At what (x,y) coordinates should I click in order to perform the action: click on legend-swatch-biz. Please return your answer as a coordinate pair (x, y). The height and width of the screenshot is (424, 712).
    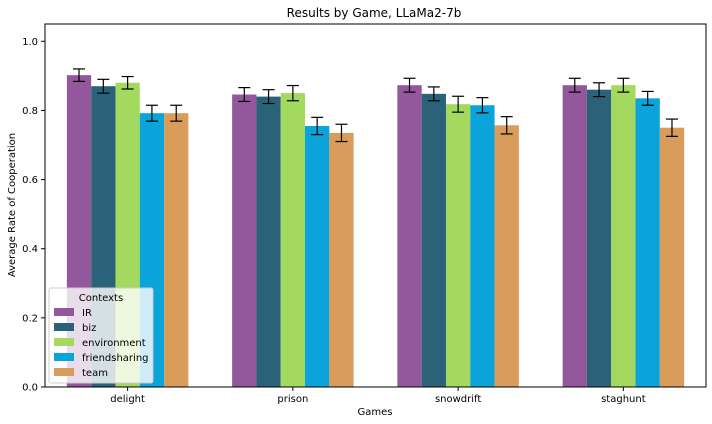
    Looking at the image, I should click on (64, 327).